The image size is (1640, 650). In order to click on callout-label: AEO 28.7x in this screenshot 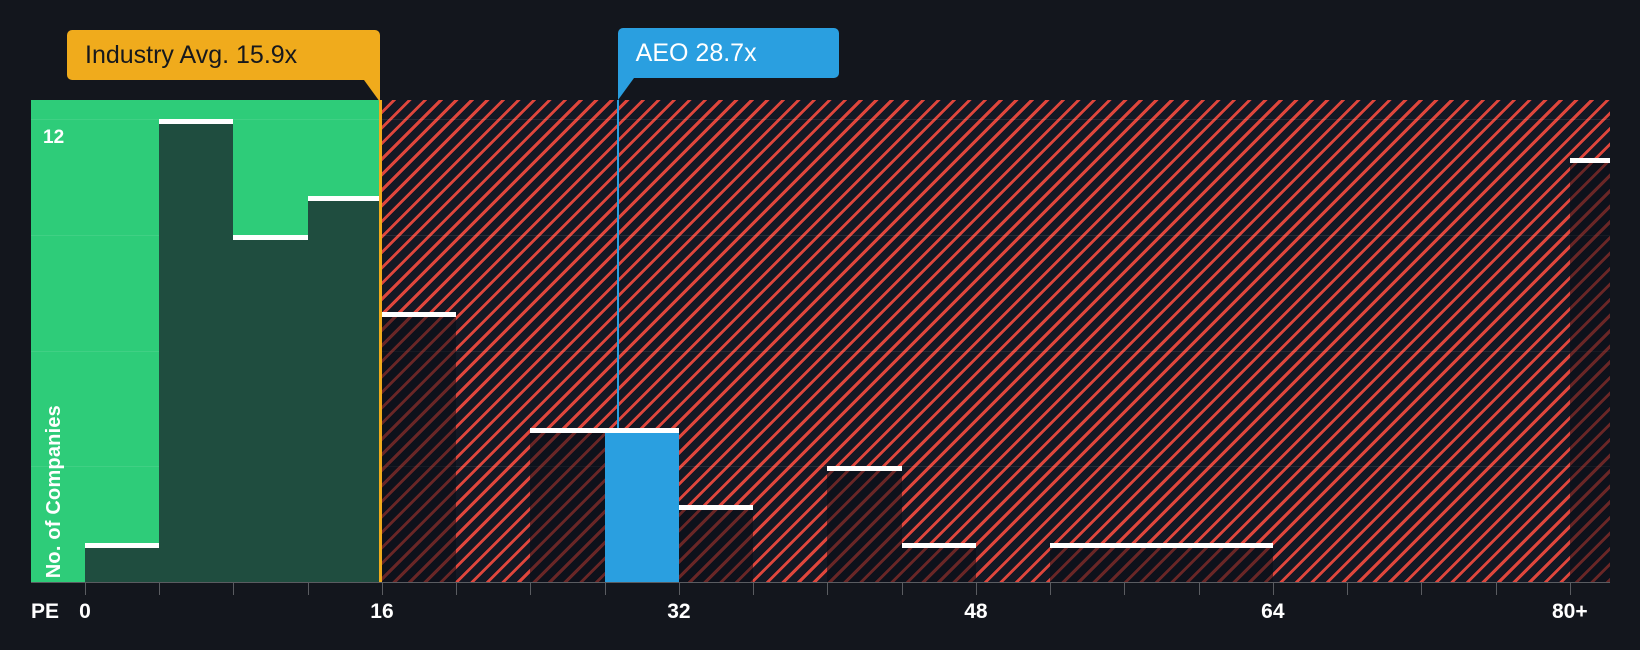, I will do `click(728, 53)`.